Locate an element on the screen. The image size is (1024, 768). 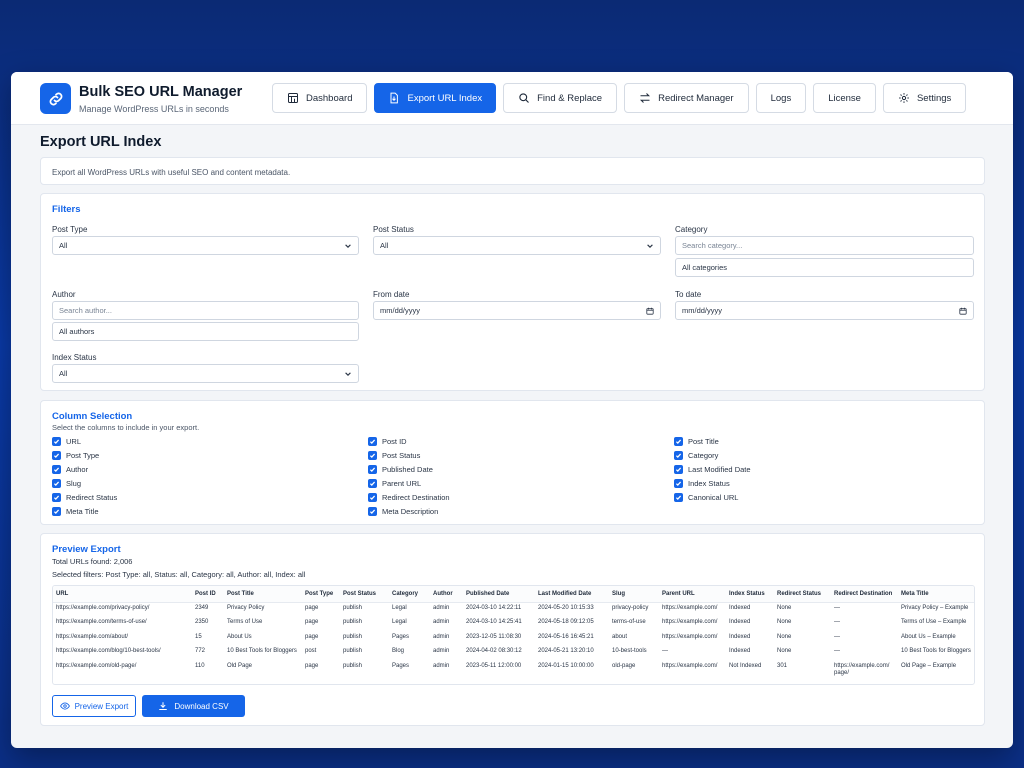
column-checkbox: Index Status is located at coordinates (702, 483).